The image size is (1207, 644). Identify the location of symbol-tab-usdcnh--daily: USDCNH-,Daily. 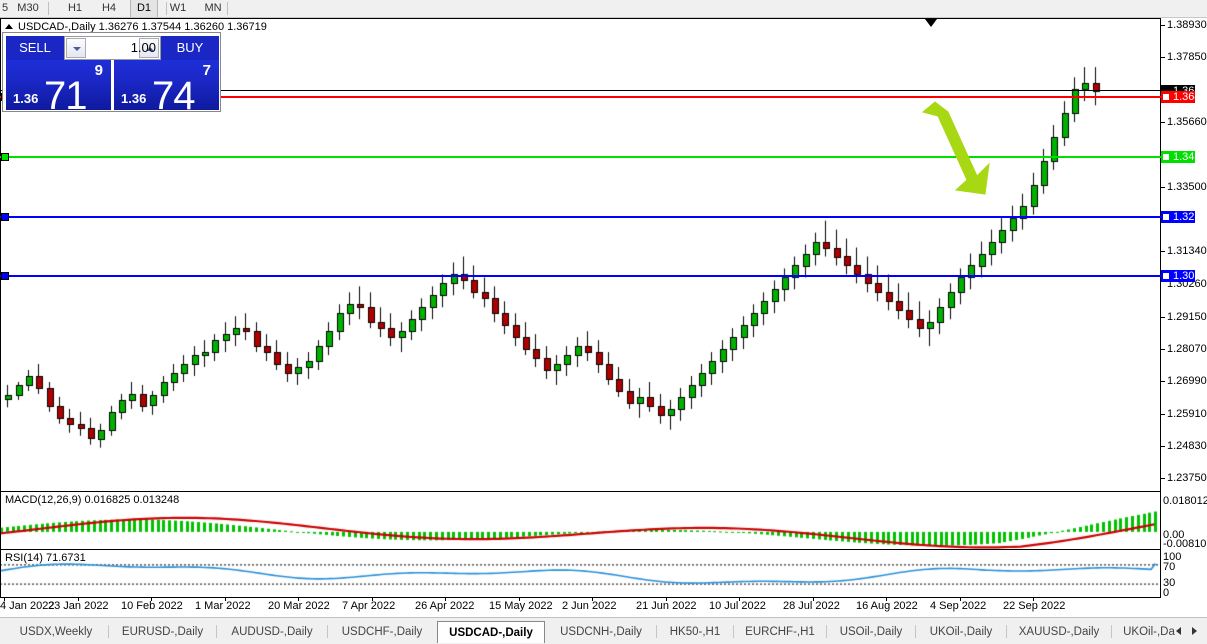
(601, 632).